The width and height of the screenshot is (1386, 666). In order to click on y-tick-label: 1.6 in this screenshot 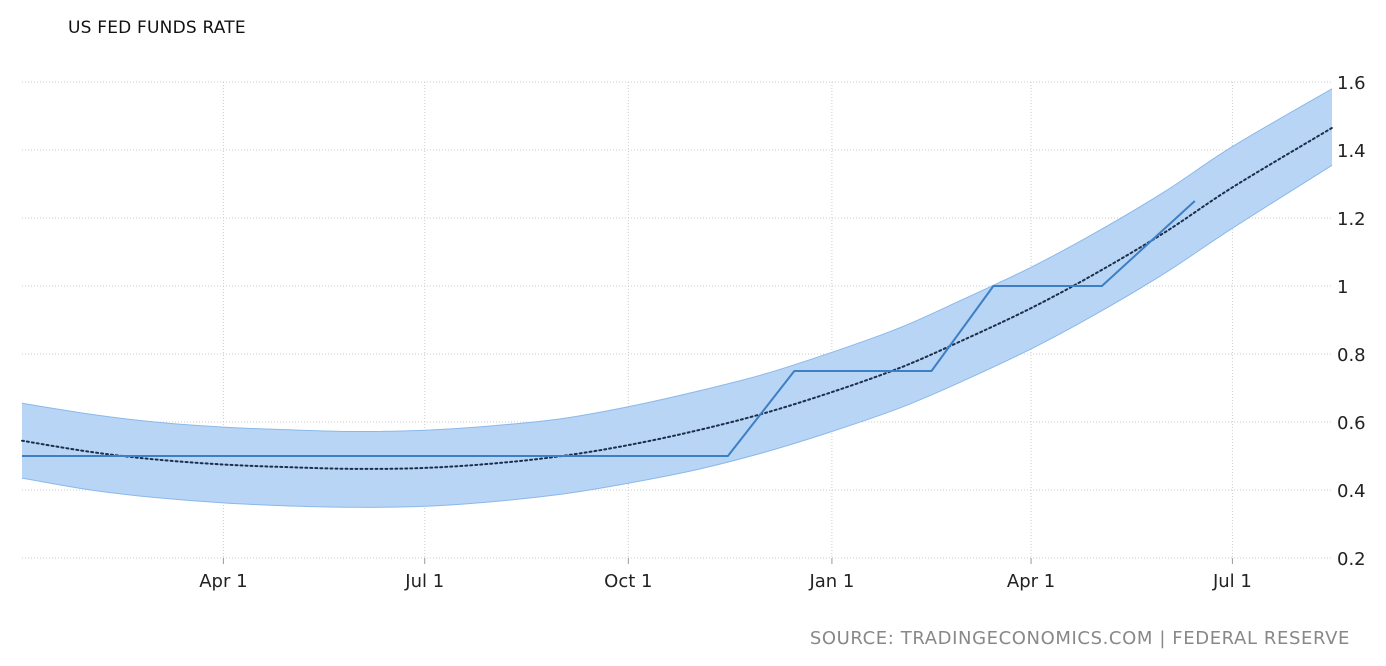, I will do `click(1351, 83)`.